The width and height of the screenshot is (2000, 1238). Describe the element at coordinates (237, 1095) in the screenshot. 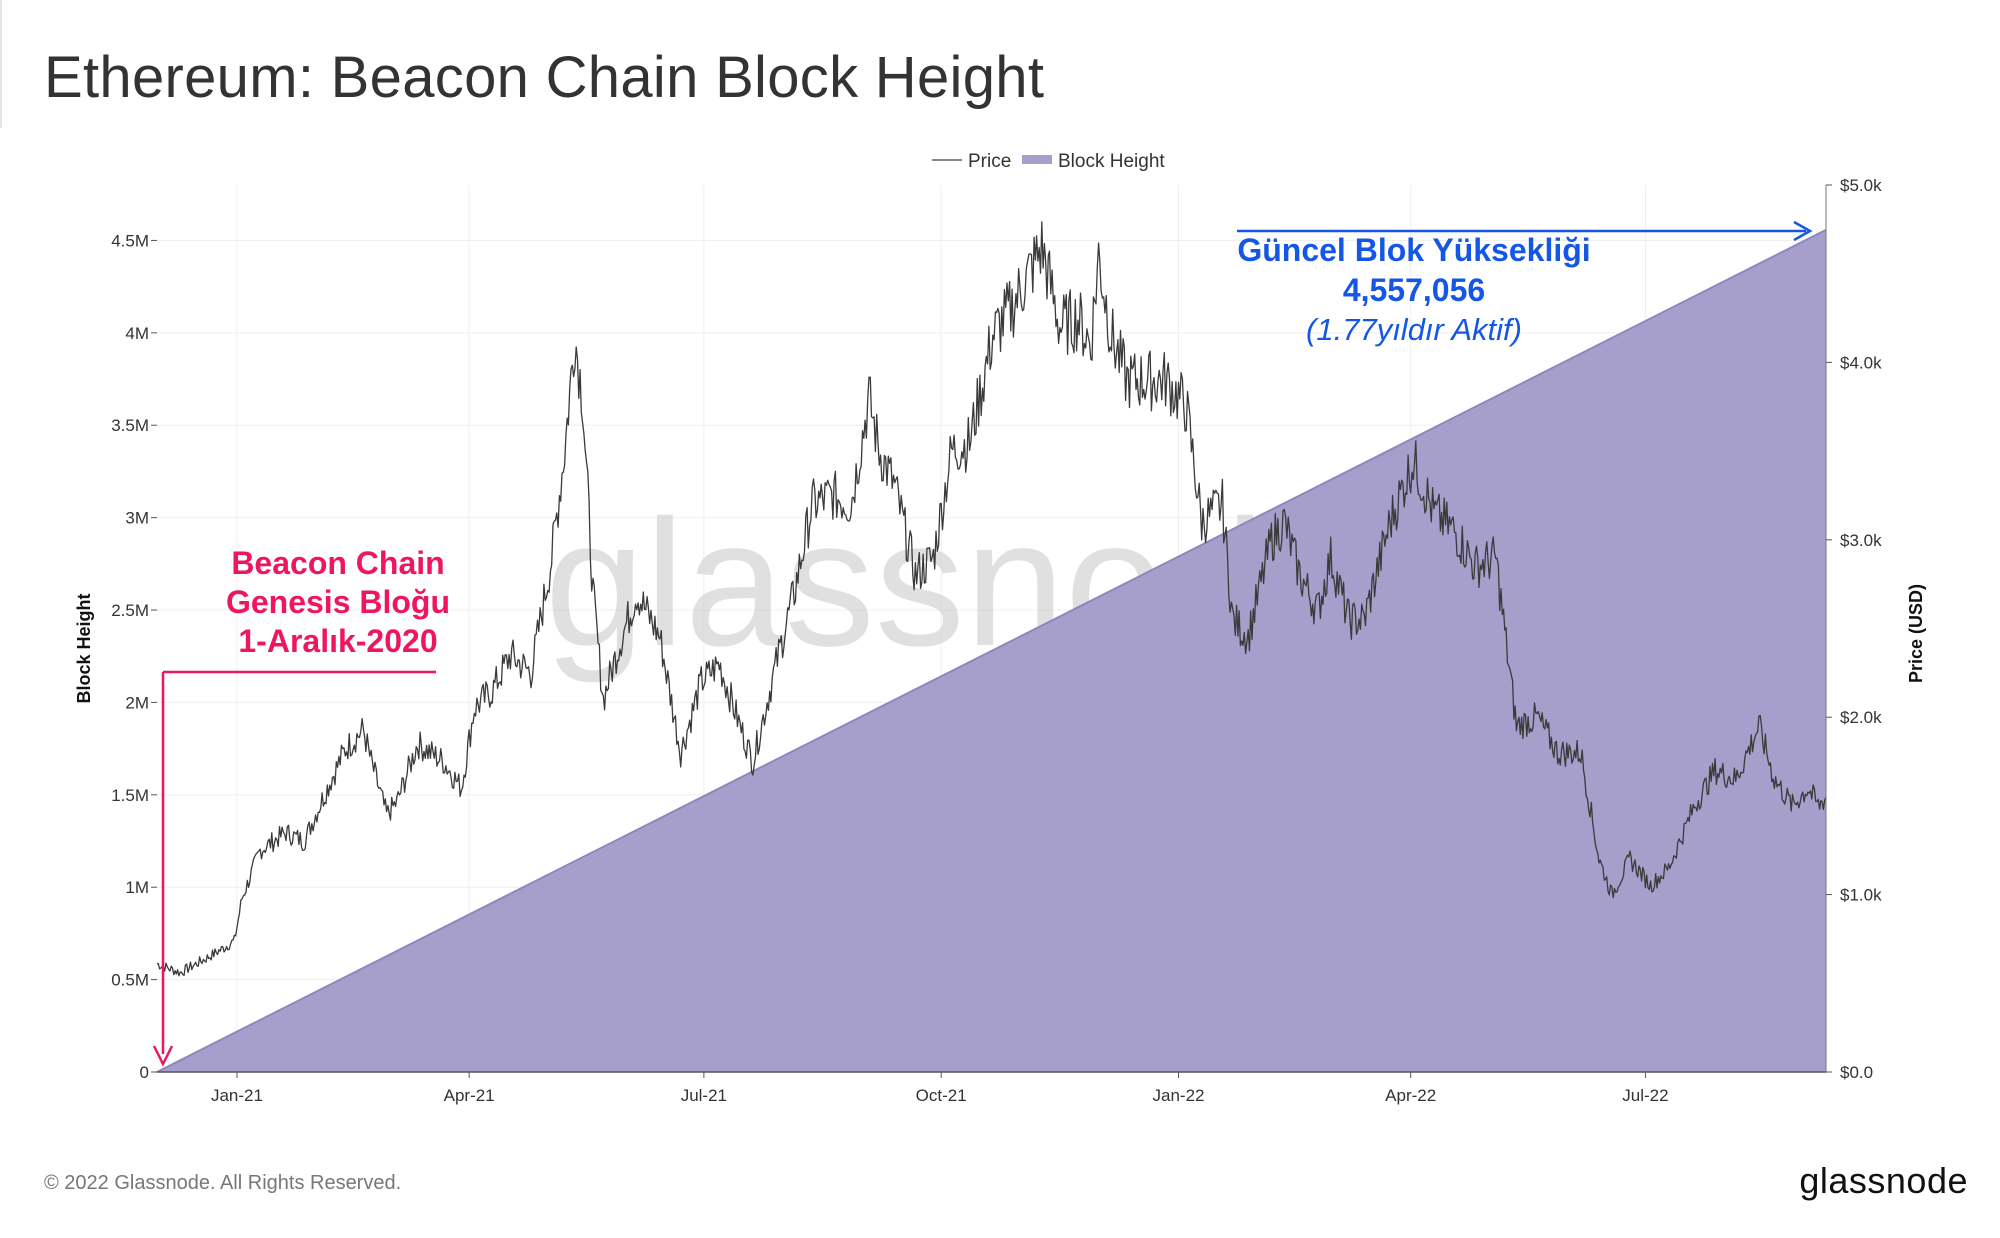

I see `x-tick-label: Jan-21` at that location.